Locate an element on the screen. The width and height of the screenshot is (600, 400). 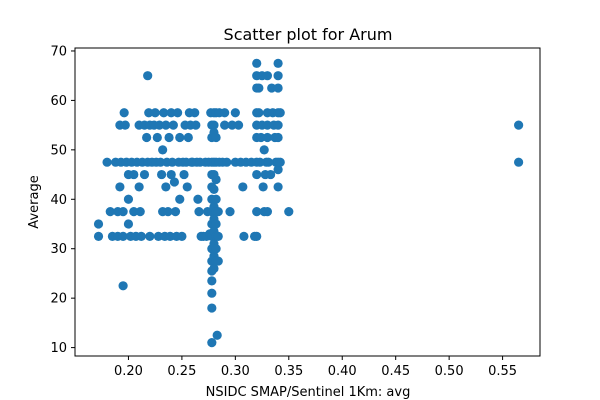
y-tick-label: 10 is located at coordinates (58, 348).